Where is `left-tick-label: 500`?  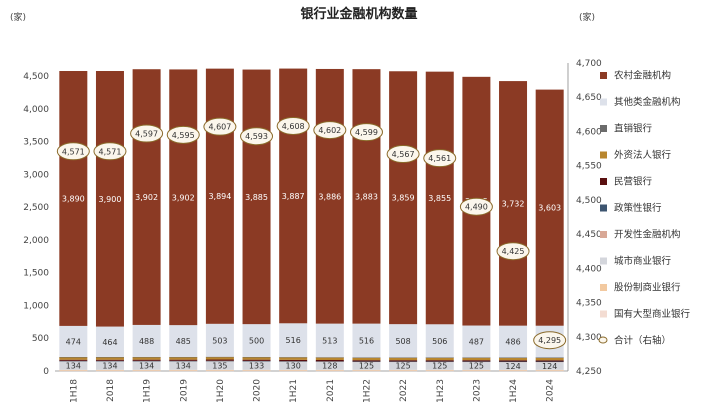 left-tick-label: 500 is located at coordinates (40, 339).